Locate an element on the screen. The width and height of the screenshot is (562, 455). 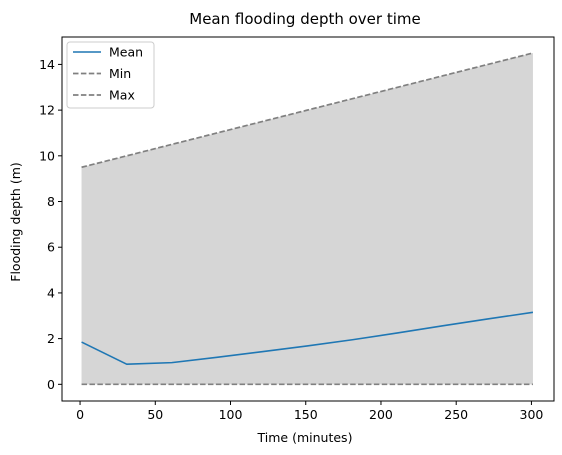
legend-label-max: Max is located at coordinates (122, 95).